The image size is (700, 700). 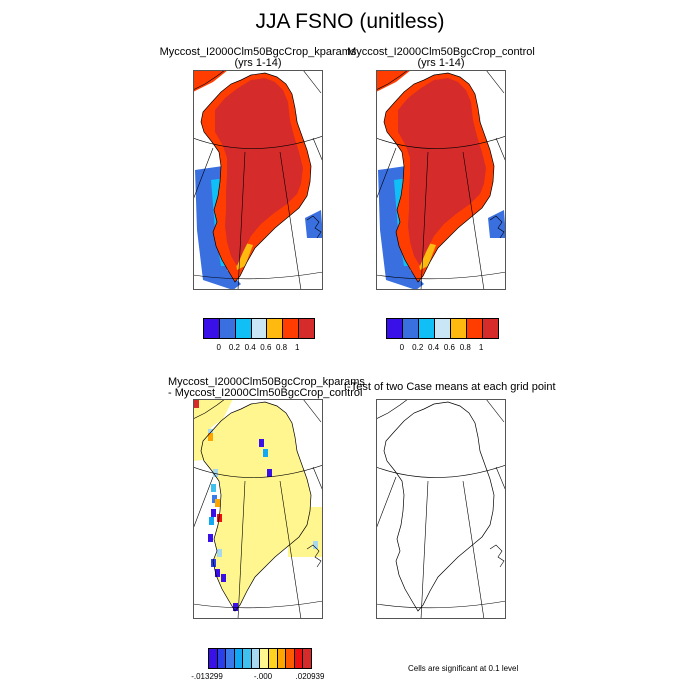 What do you see at coordinates (350, 21) in the screenshot?
I see `figure-title: JJA FSNO (unitless)` at bounding box center [350, 21].